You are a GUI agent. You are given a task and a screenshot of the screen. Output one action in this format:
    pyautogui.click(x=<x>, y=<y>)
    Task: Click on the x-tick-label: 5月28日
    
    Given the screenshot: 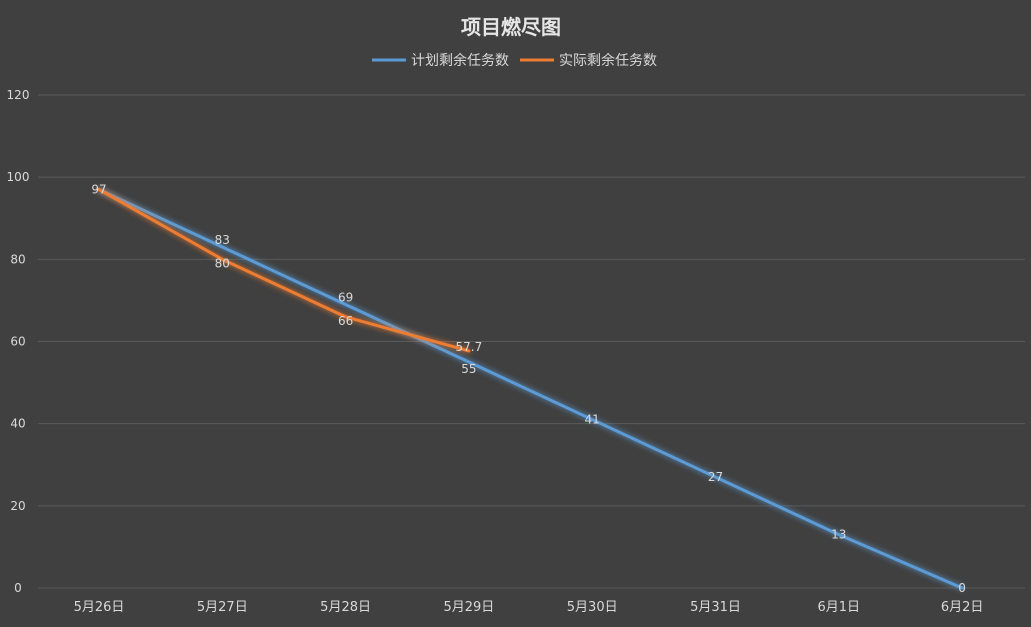 What is the action you would take?
    pyautogui.click(x=345, y=607)
    